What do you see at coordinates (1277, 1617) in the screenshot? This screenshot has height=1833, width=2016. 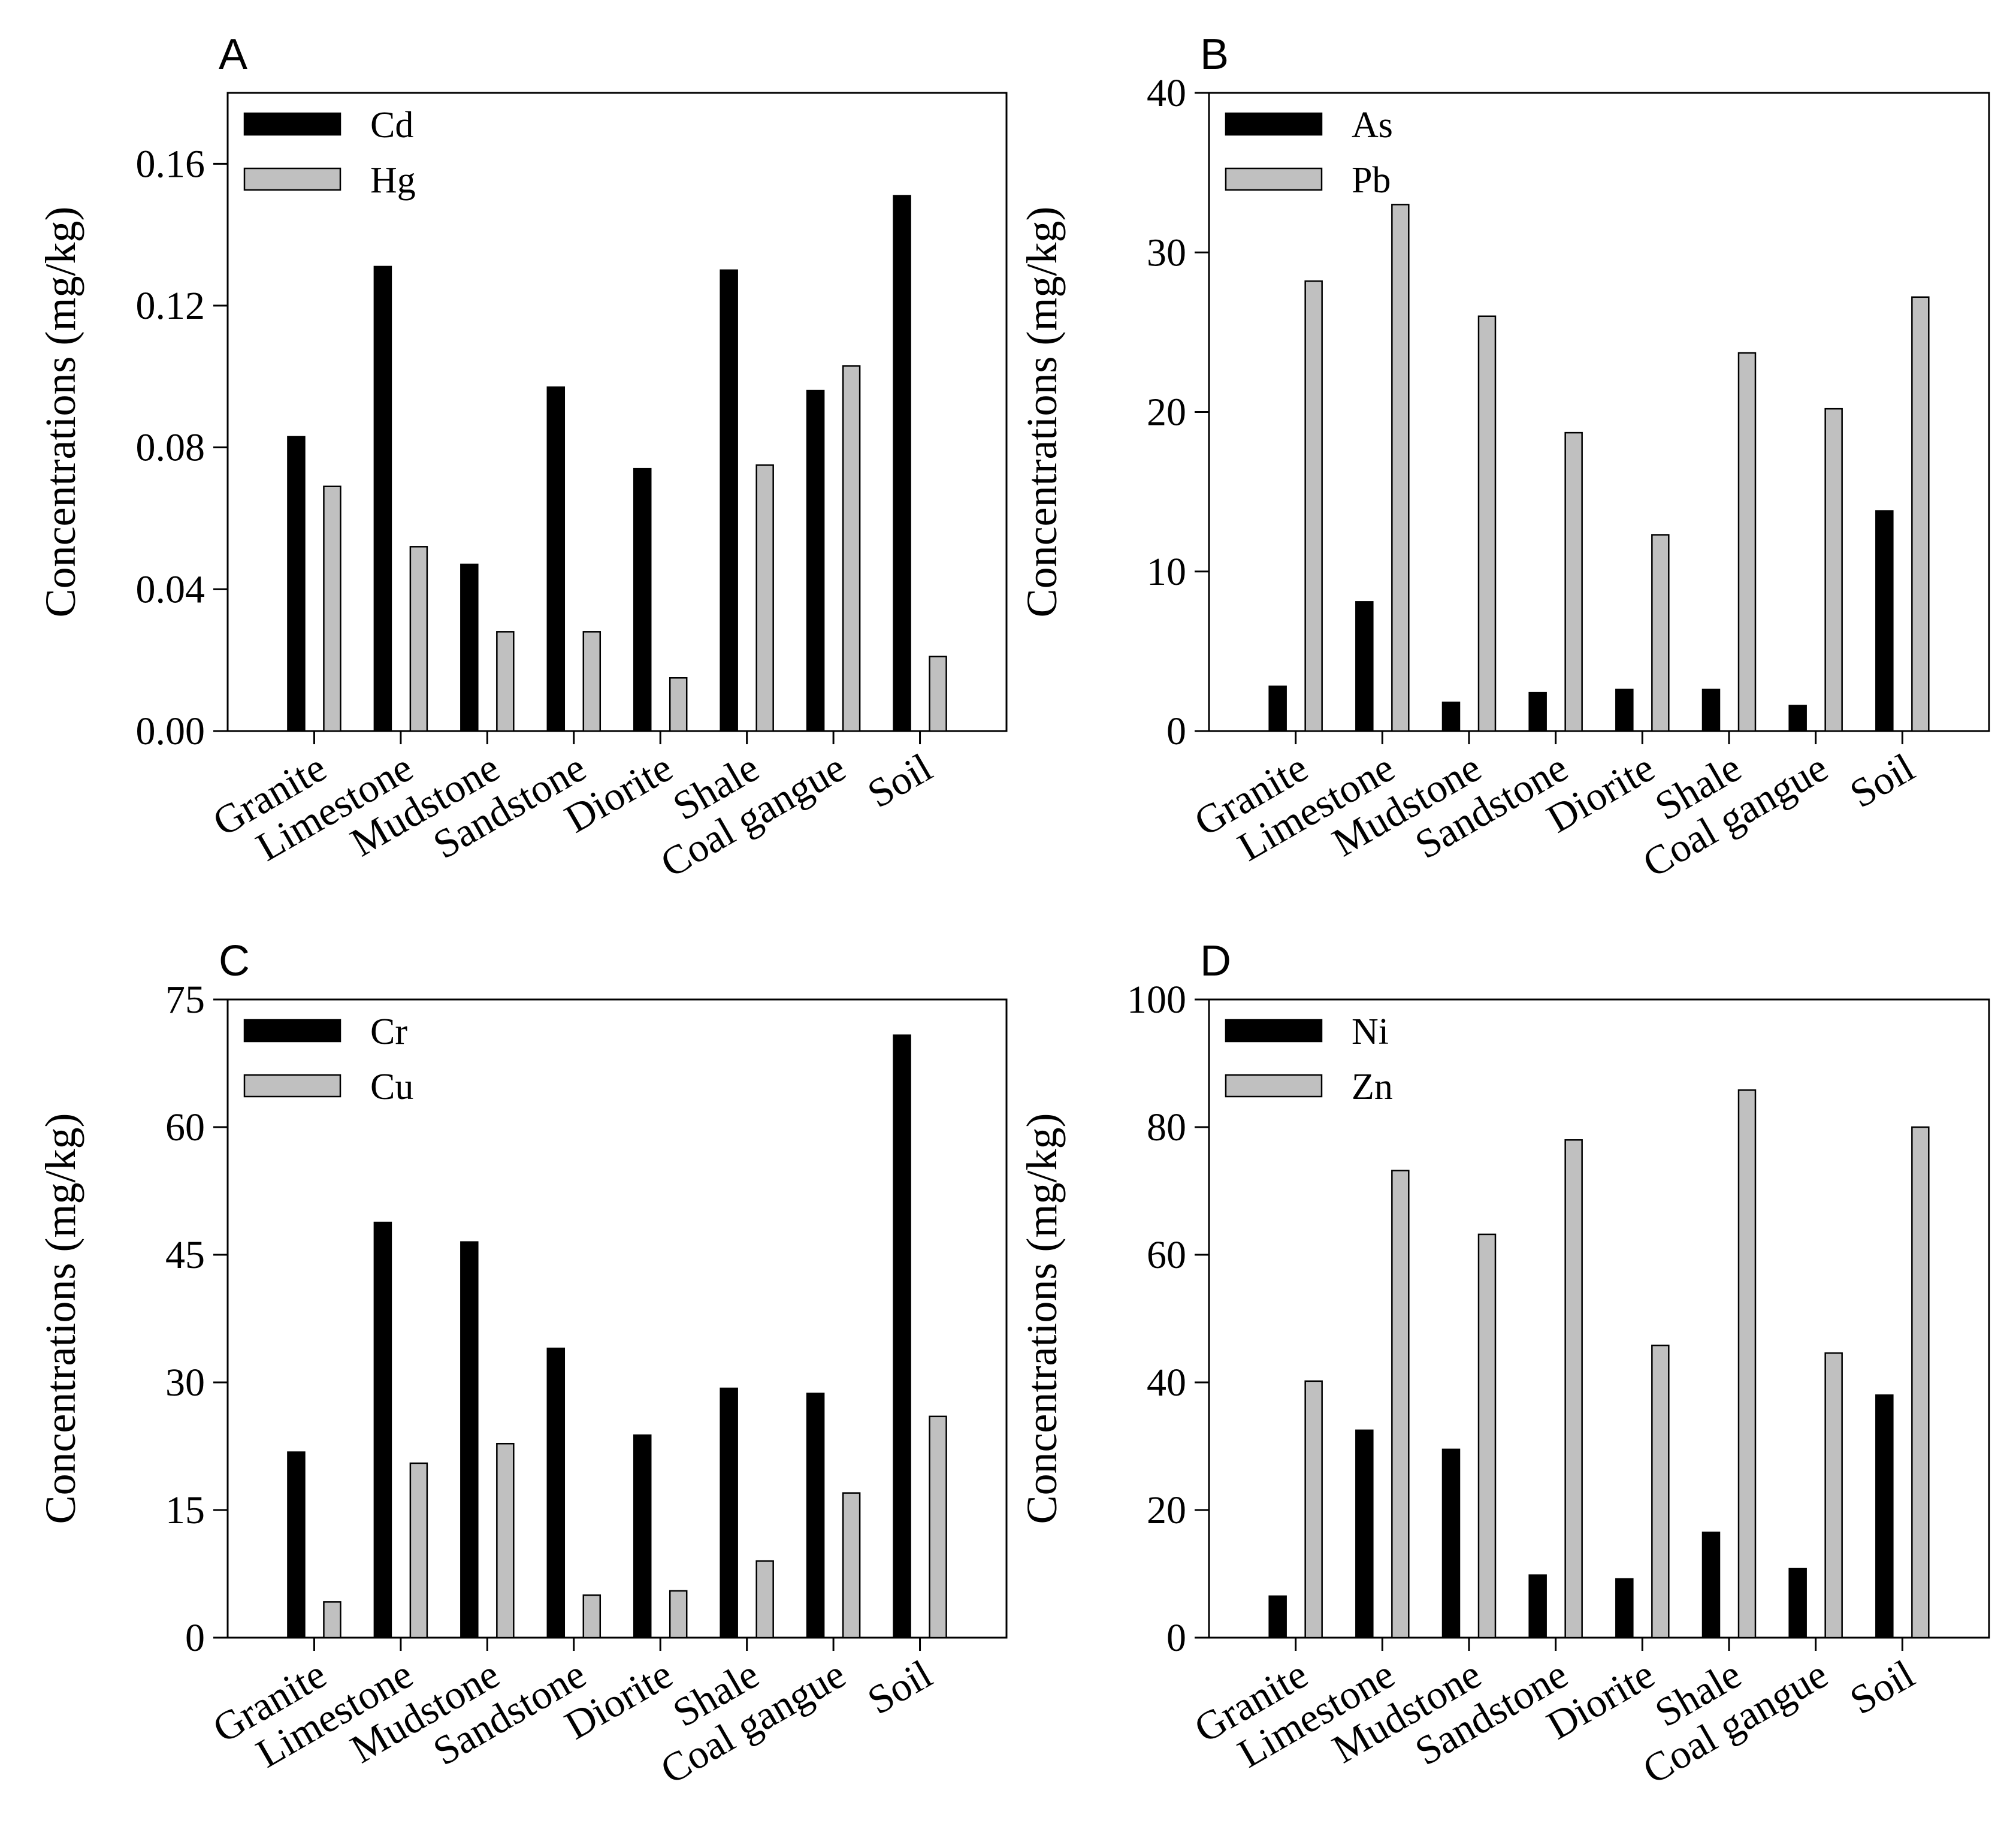 I see `bar-ni-granite` at bounding box center [1277, 1617].